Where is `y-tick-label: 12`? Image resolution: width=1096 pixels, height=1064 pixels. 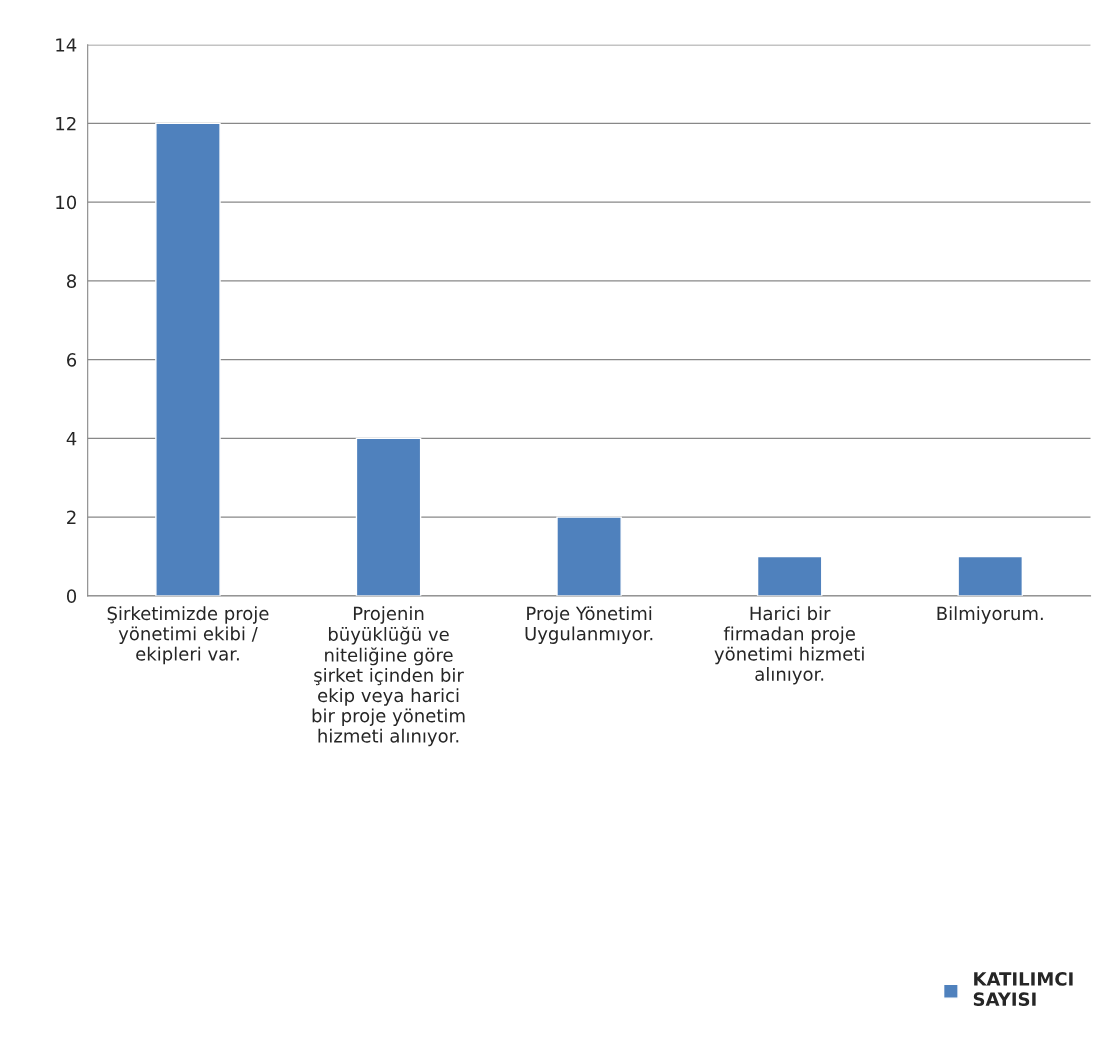
y-tick-label: 12 is located at coordinates (66, 123).